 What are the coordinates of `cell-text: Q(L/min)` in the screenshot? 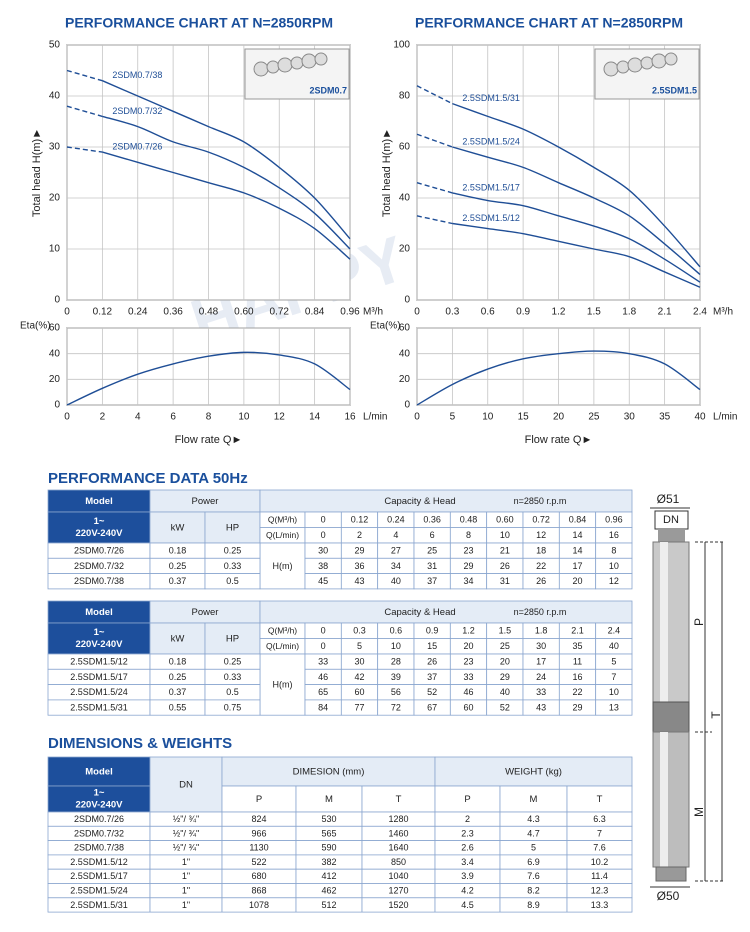 It's located at (282, 646).